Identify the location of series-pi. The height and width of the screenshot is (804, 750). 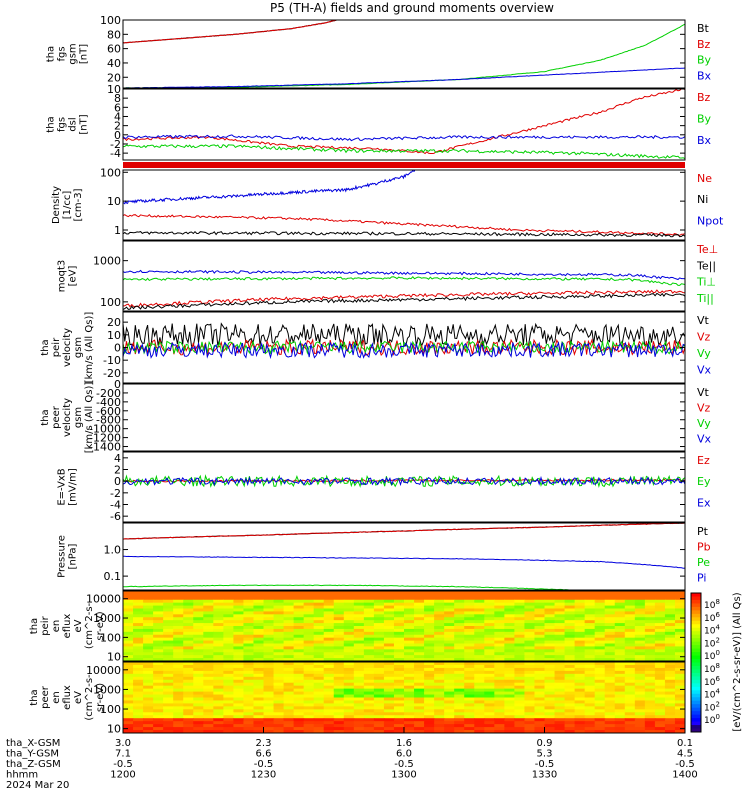
(404, 562).